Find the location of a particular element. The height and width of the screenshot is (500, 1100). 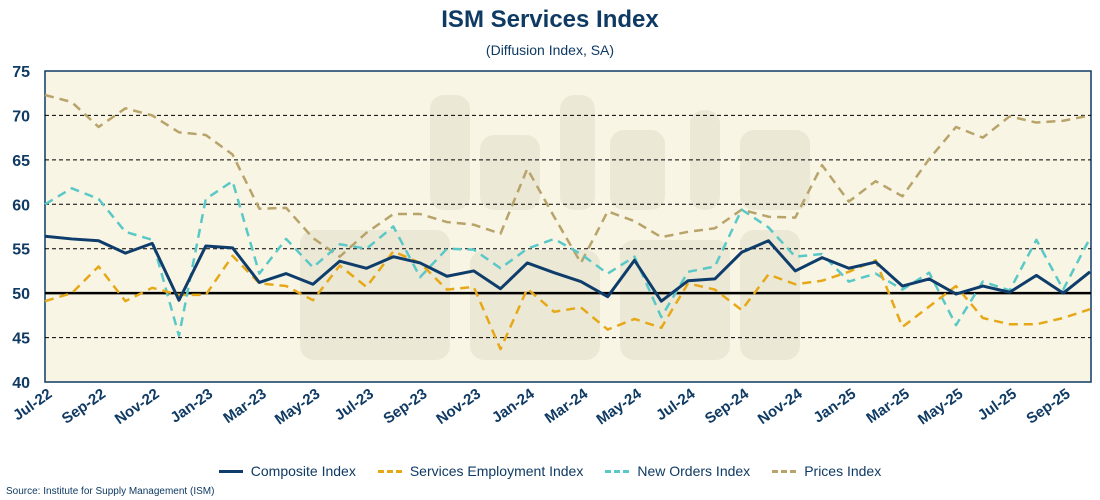

legend-item: Prices Index is located at coordinates (826, 471).